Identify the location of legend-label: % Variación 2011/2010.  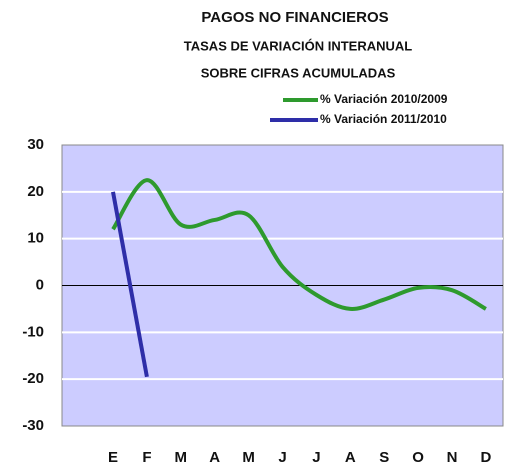
(383, 119).